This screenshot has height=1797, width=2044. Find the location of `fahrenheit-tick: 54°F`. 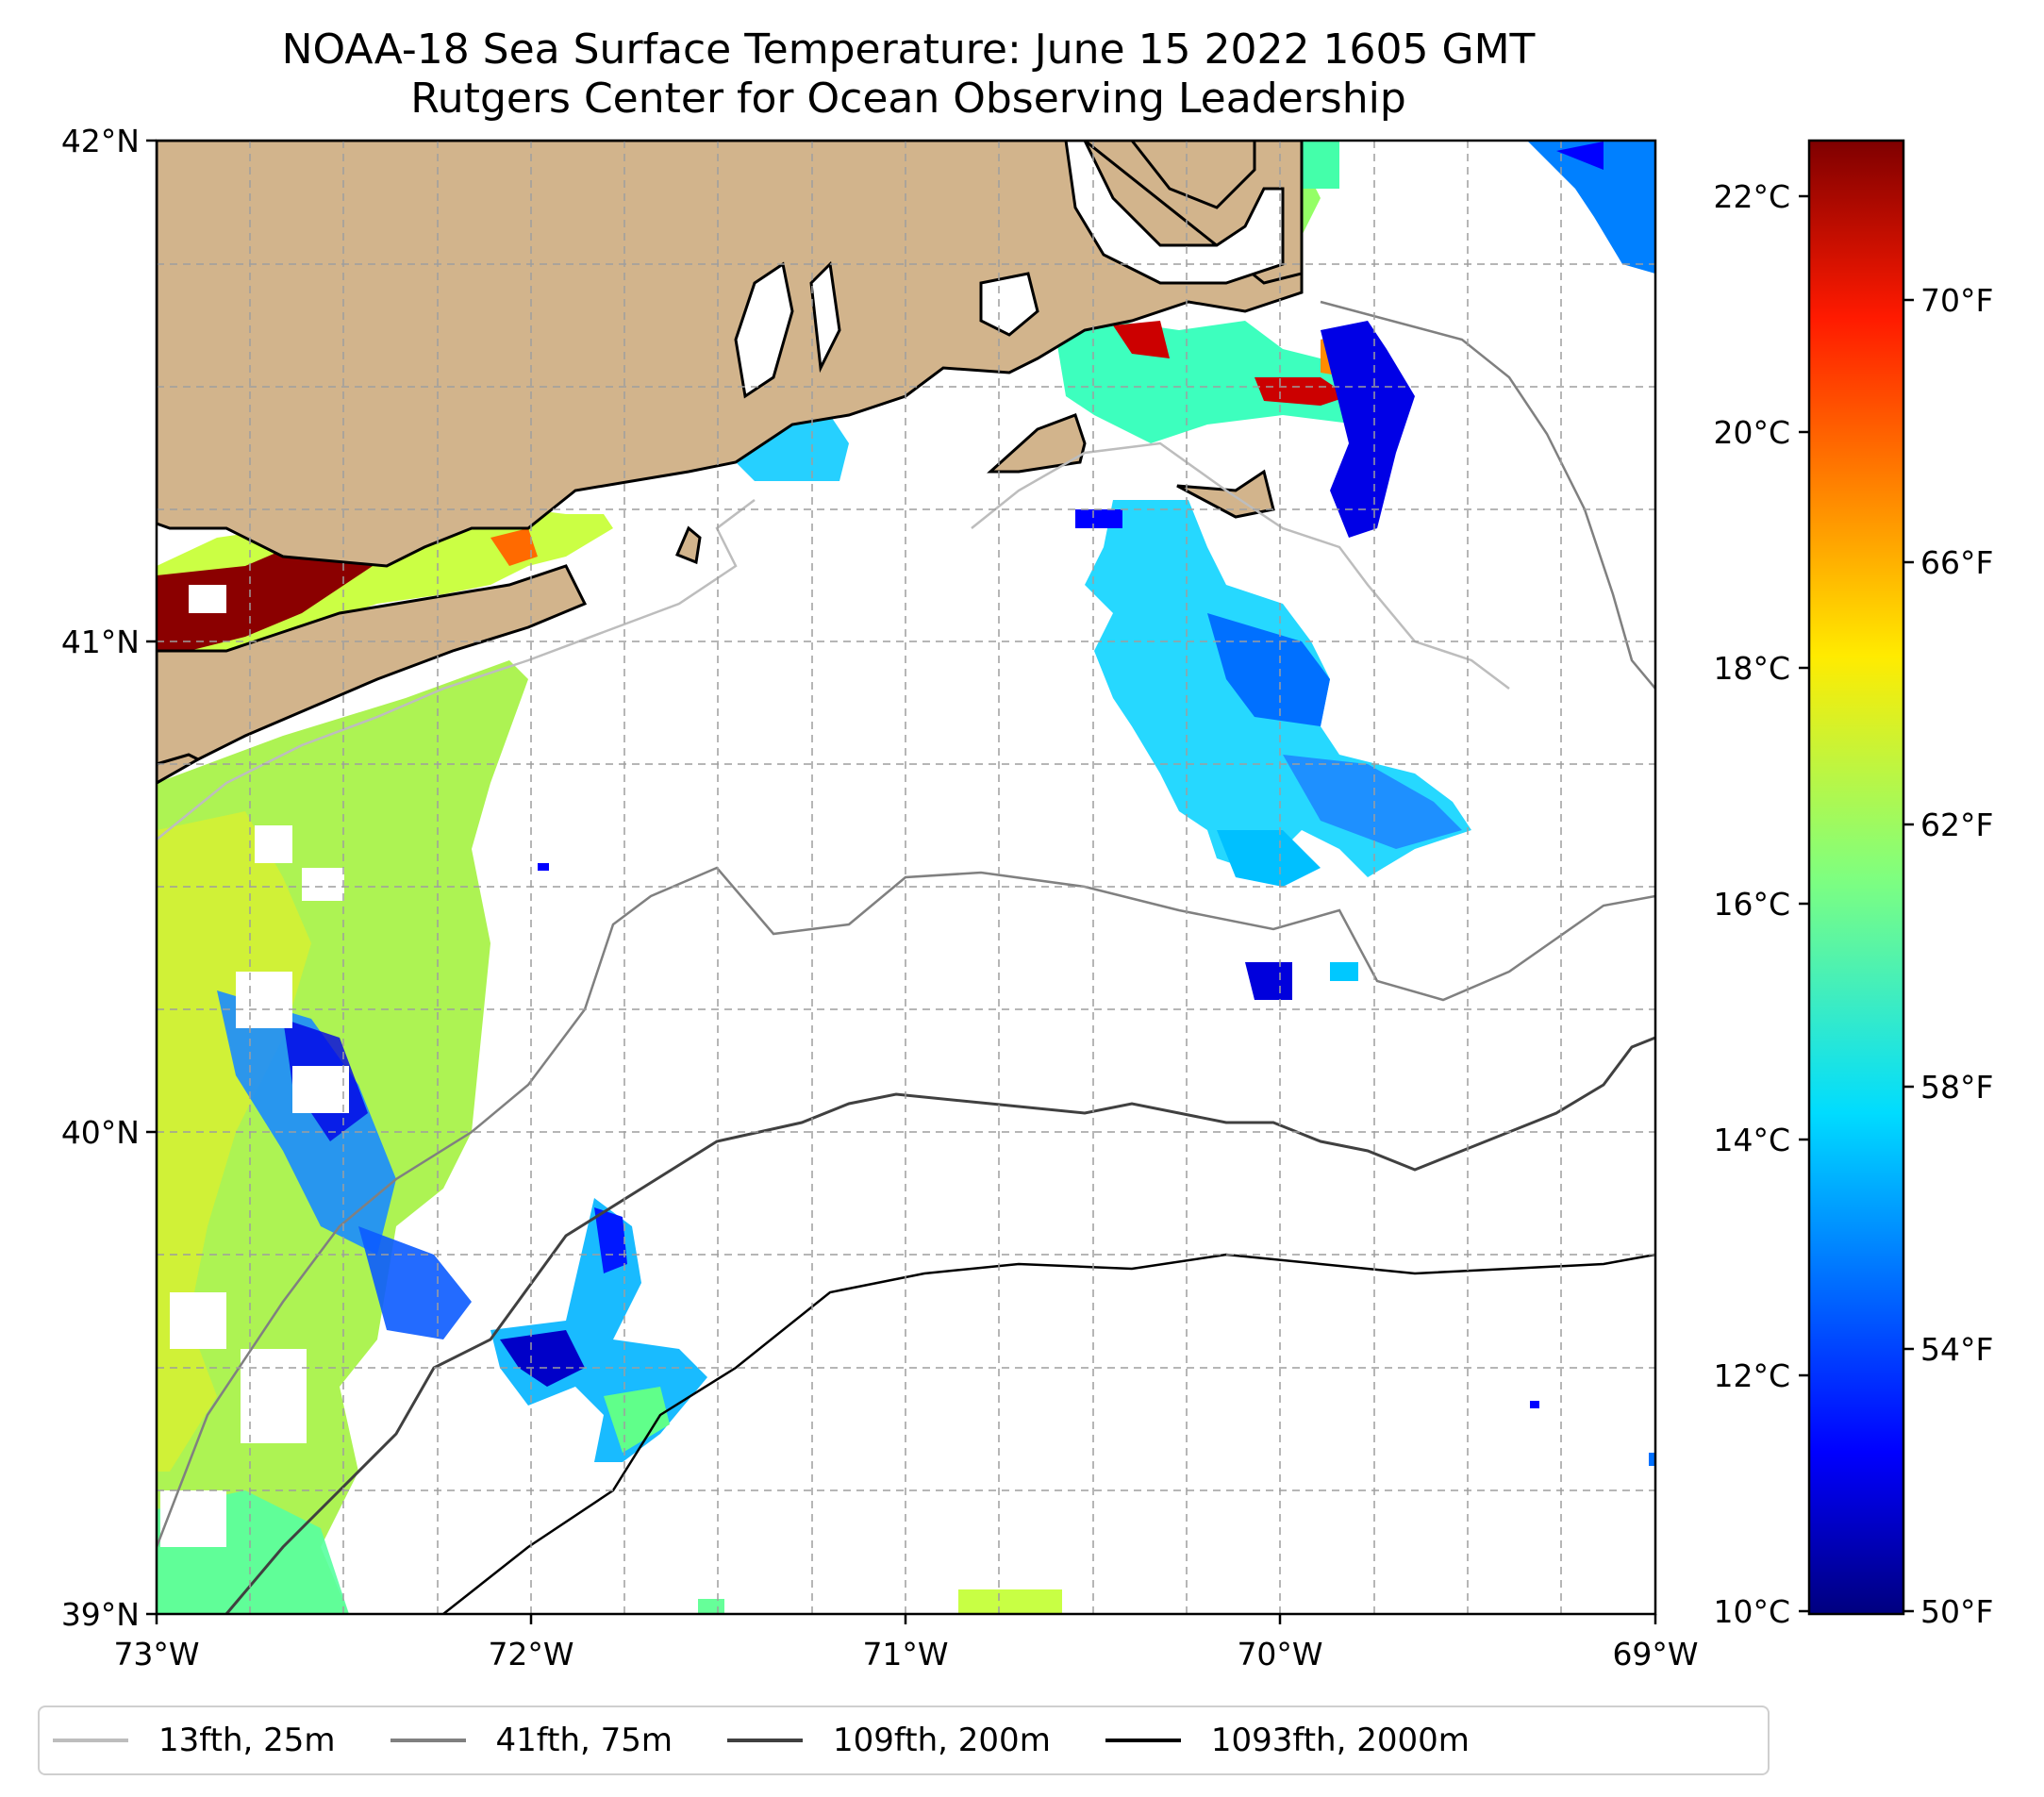

fahrenheit-tick: 54°F is located at coordinates (1957, 1349).